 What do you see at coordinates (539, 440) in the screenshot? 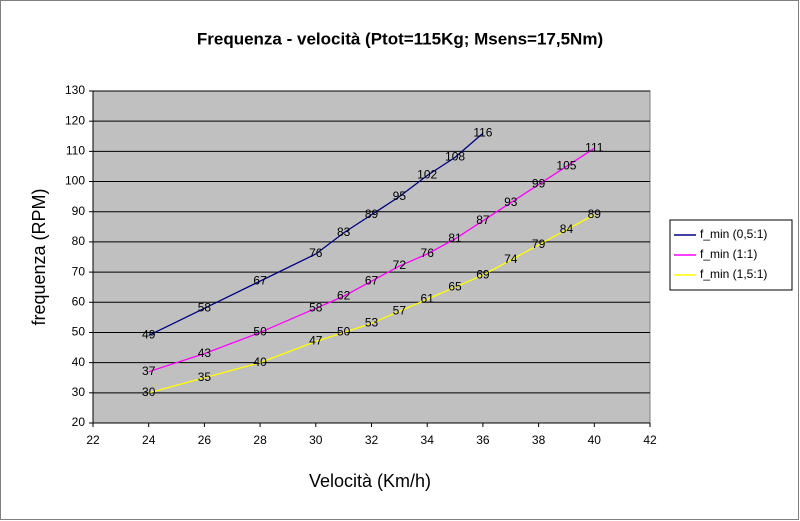
I see `x-tick-label: 38` at bounding box center [539, 440].